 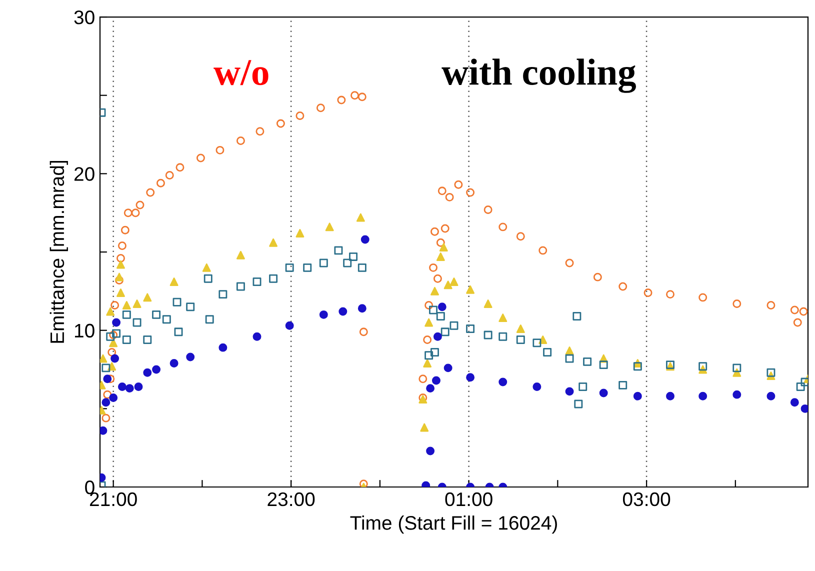 What do you see at coordinates (539, 75) in the screenshot?
I see `annotation: with cooling` at bounding box center [539, 75].